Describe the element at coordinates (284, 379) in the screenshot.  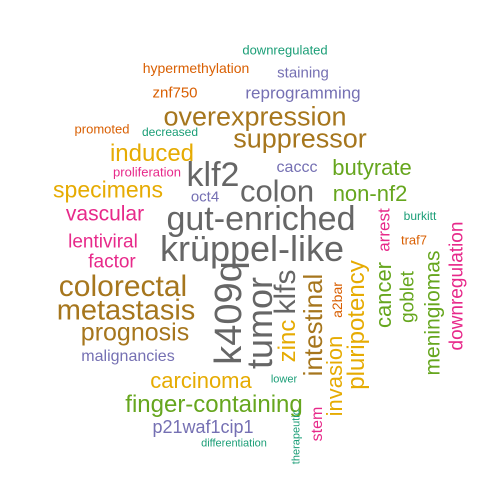
I see `word-lower: lower` at that location.